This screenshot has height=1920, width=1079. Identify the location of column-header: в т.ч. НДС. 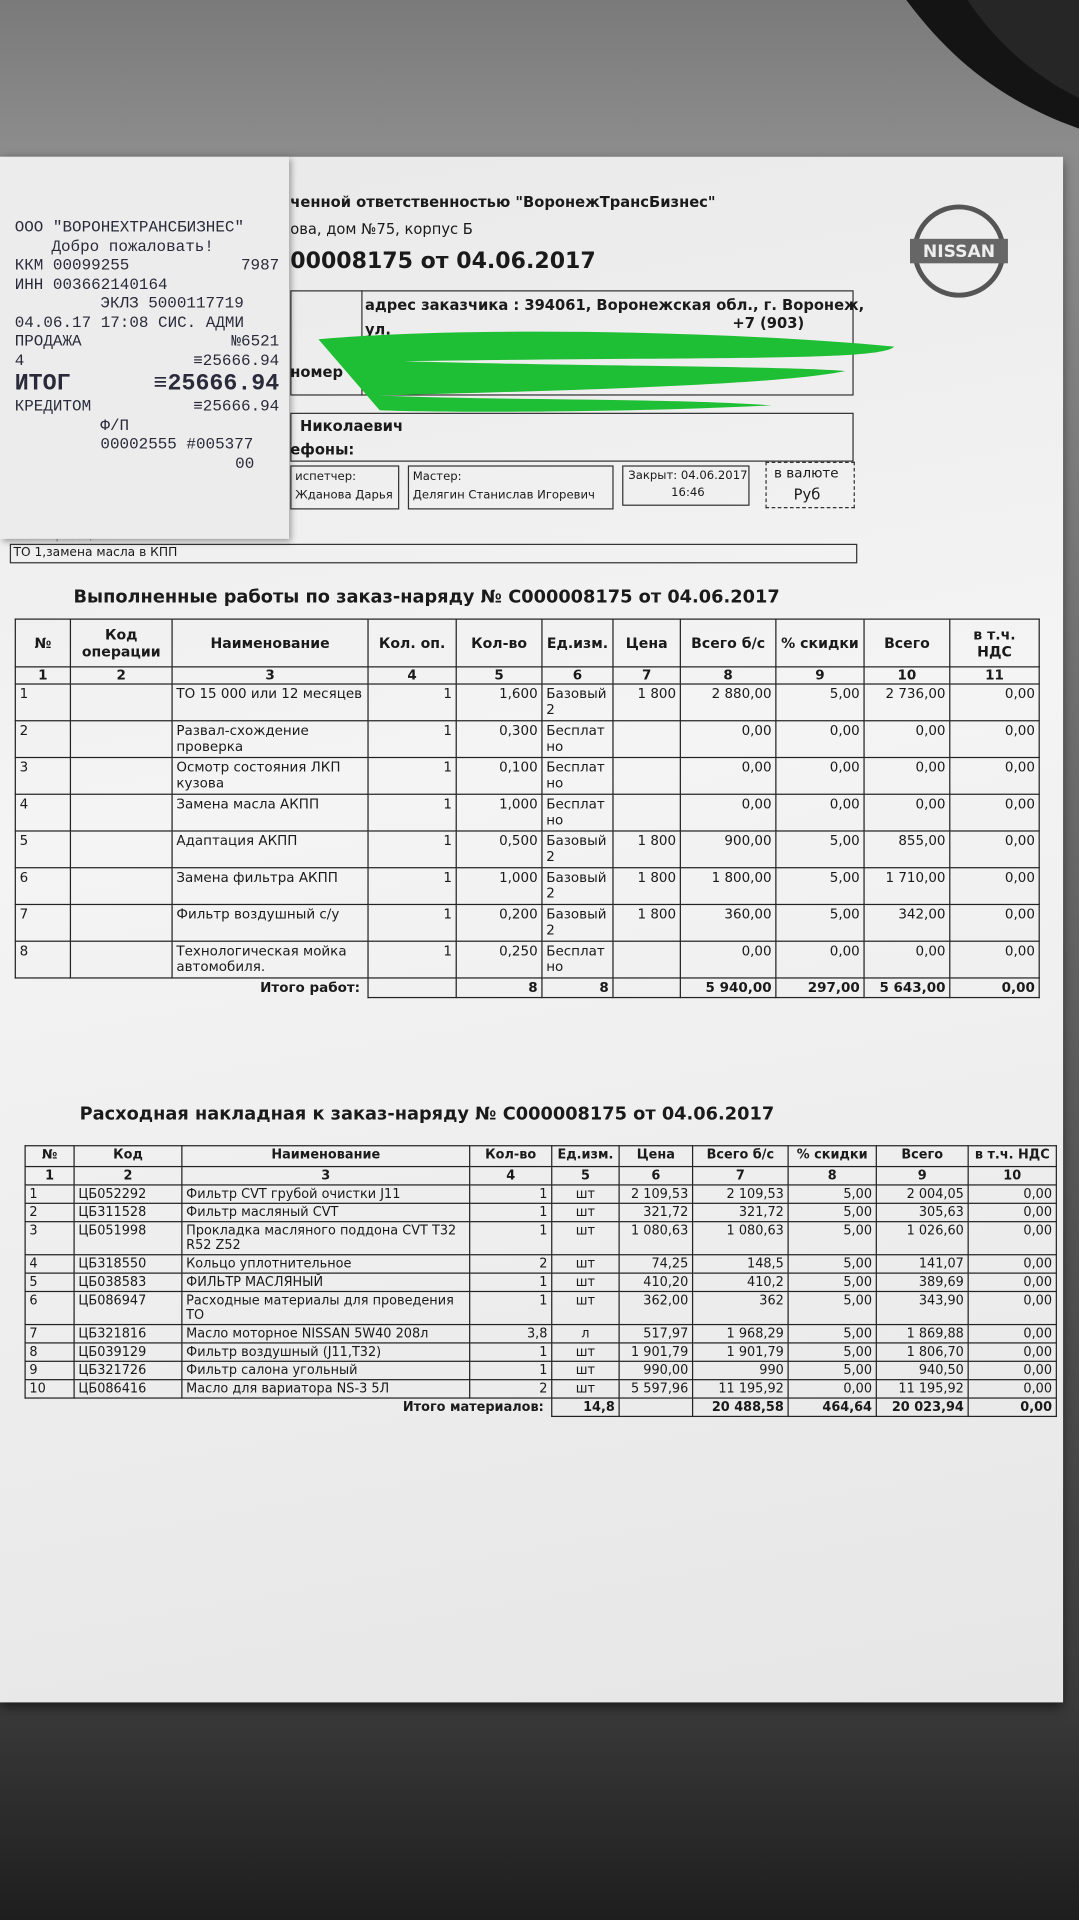
(1012, 1156).